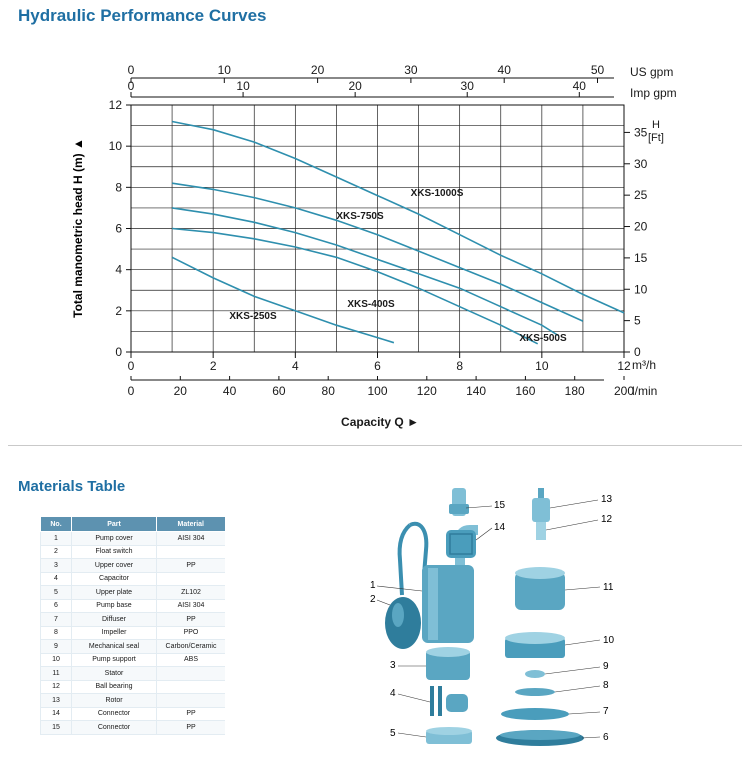 The image size is (750, 763). I want to click on diffuser, so click(535, 714).